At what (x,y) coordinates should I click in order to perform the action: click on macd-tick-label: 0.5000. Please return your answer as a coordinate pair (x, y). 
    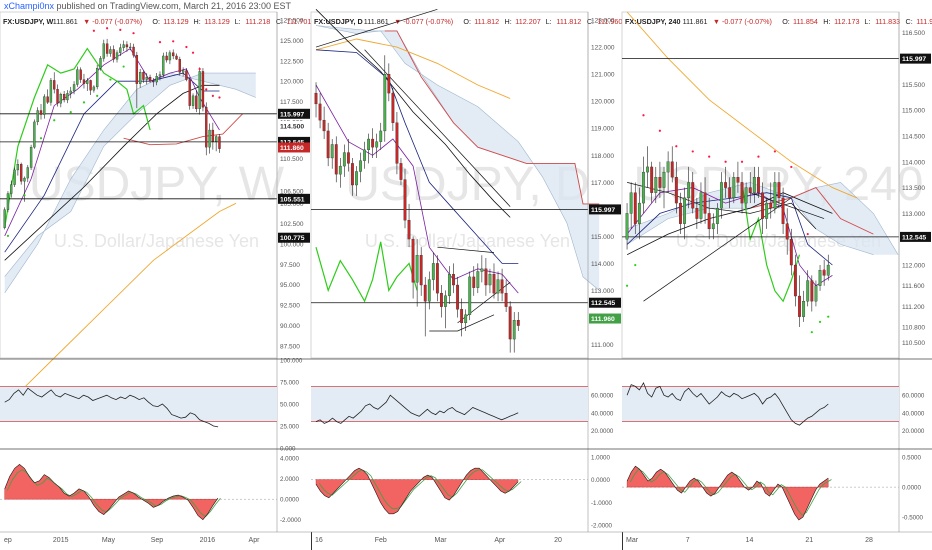
    Looking at the image, I should click on (911, 458).